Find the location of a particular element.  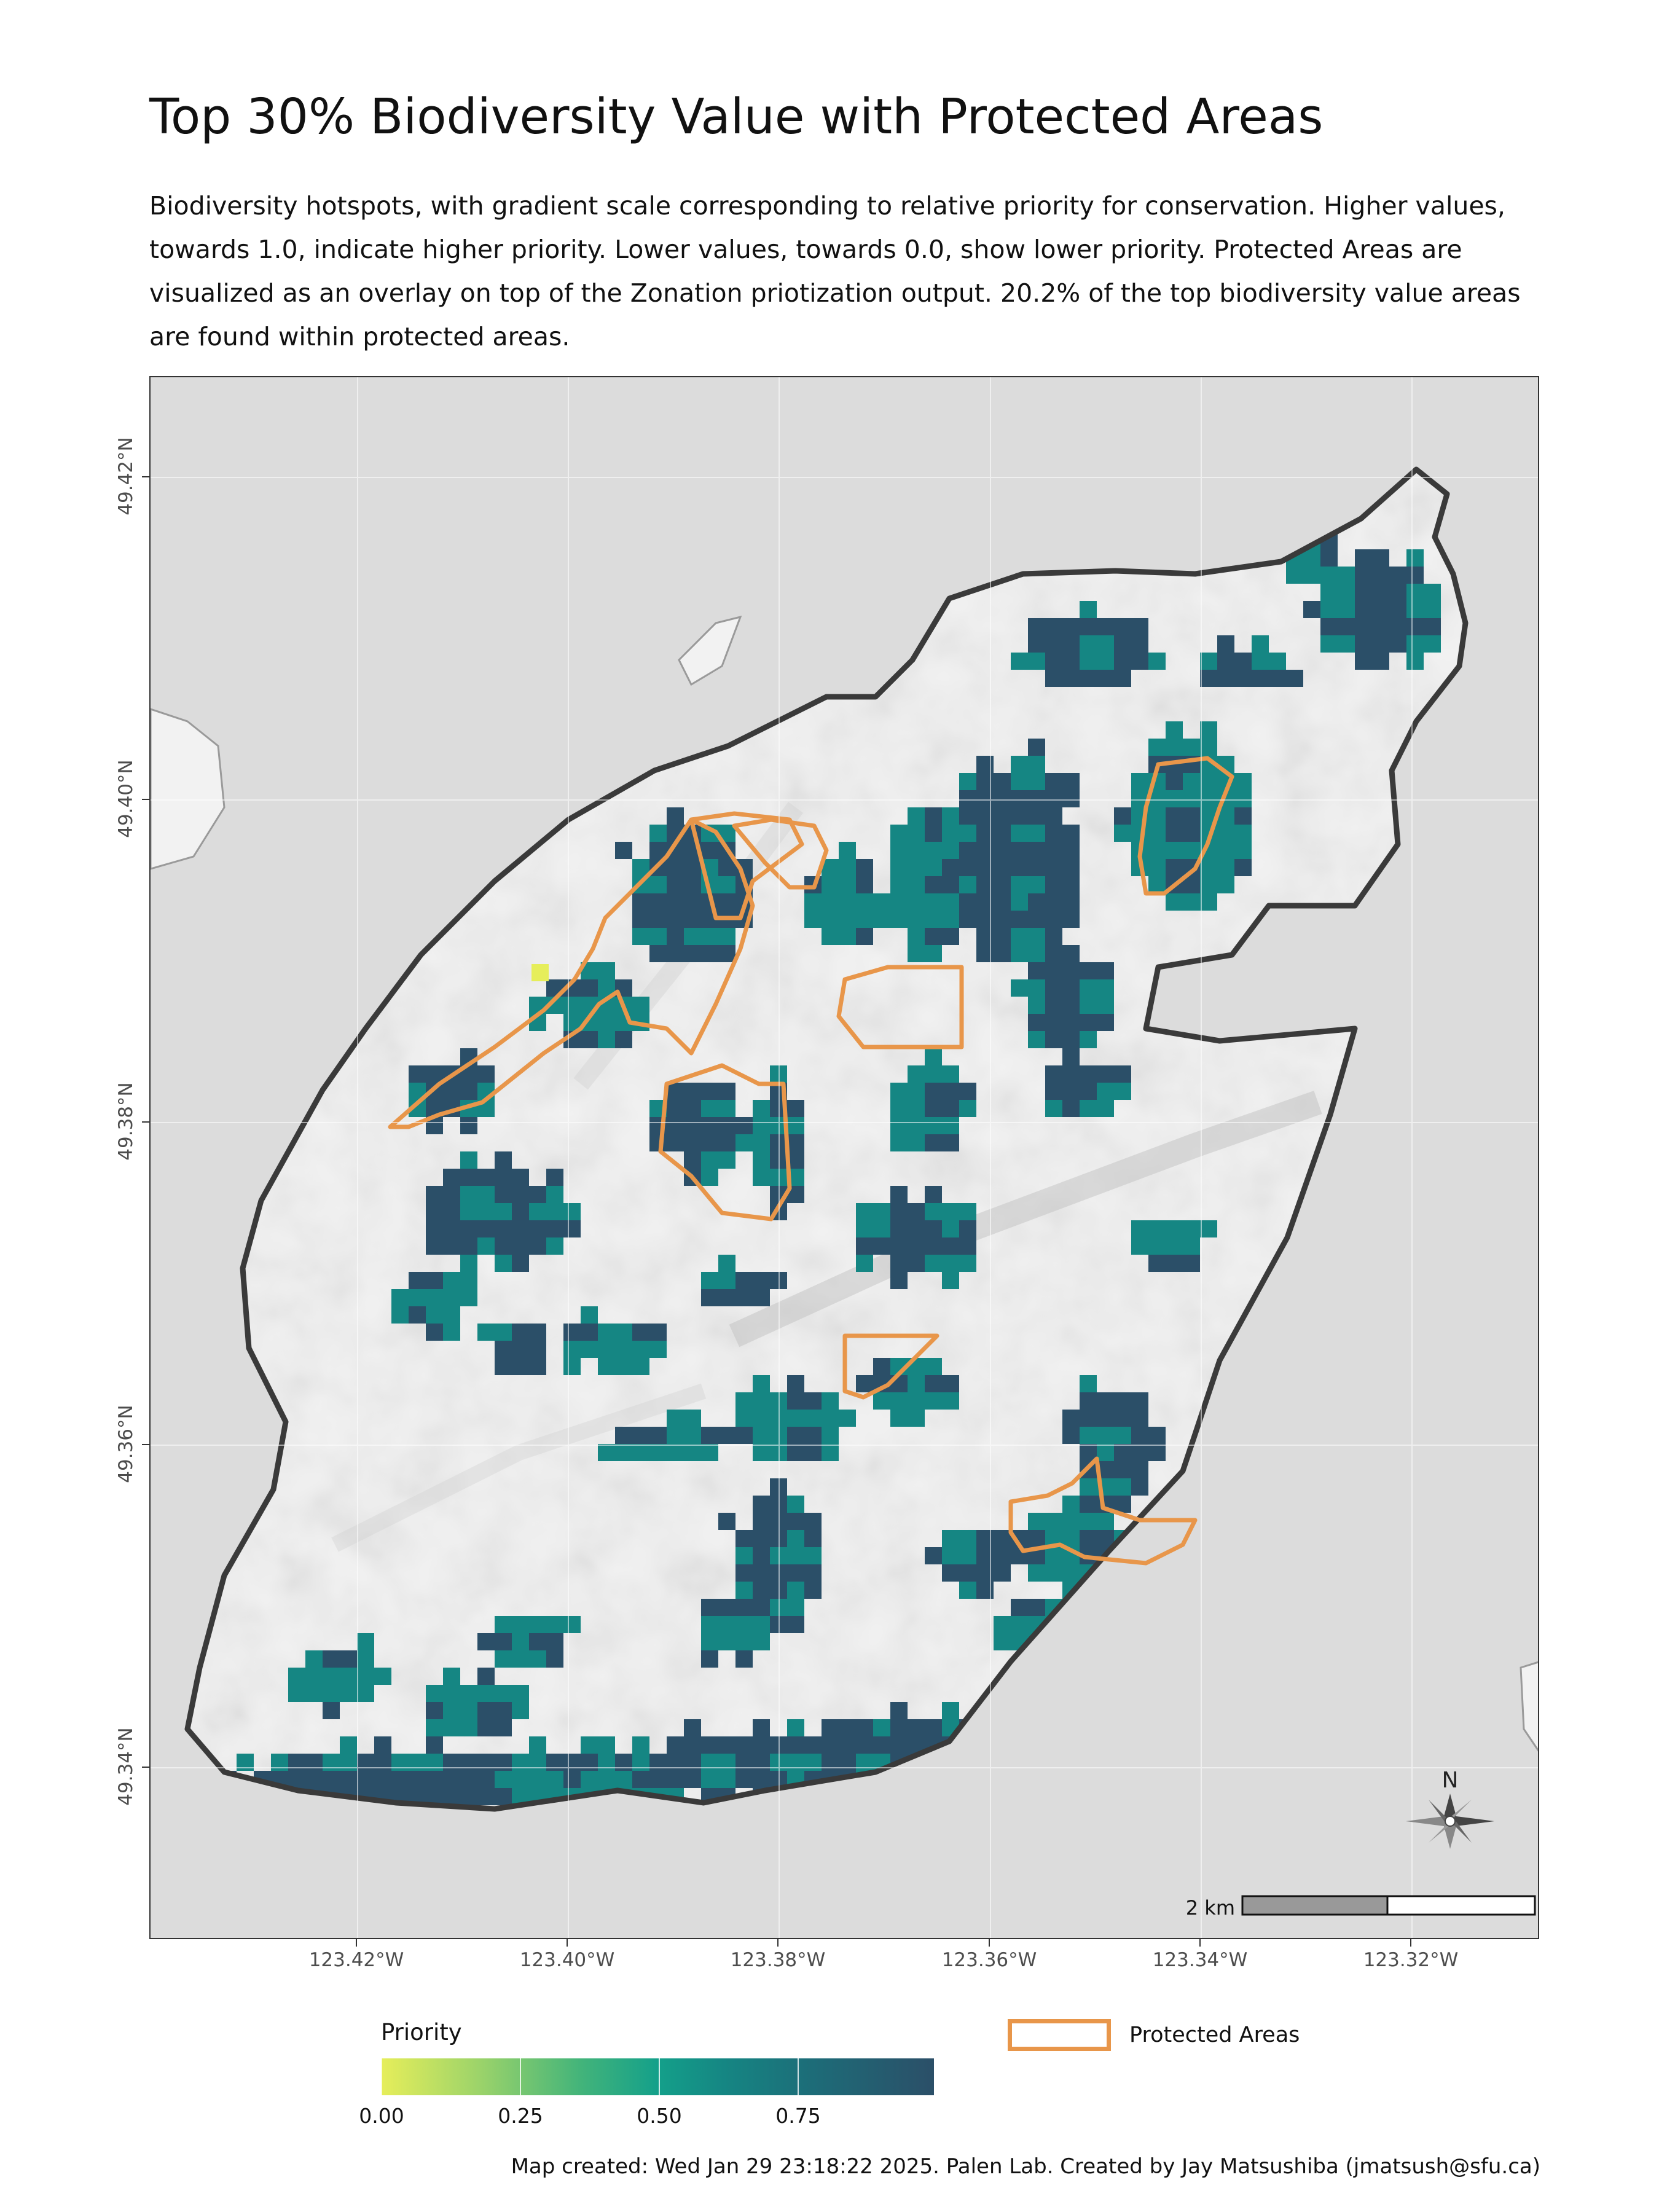

protected-area-ridge-north is located at coordinates (746, 865).